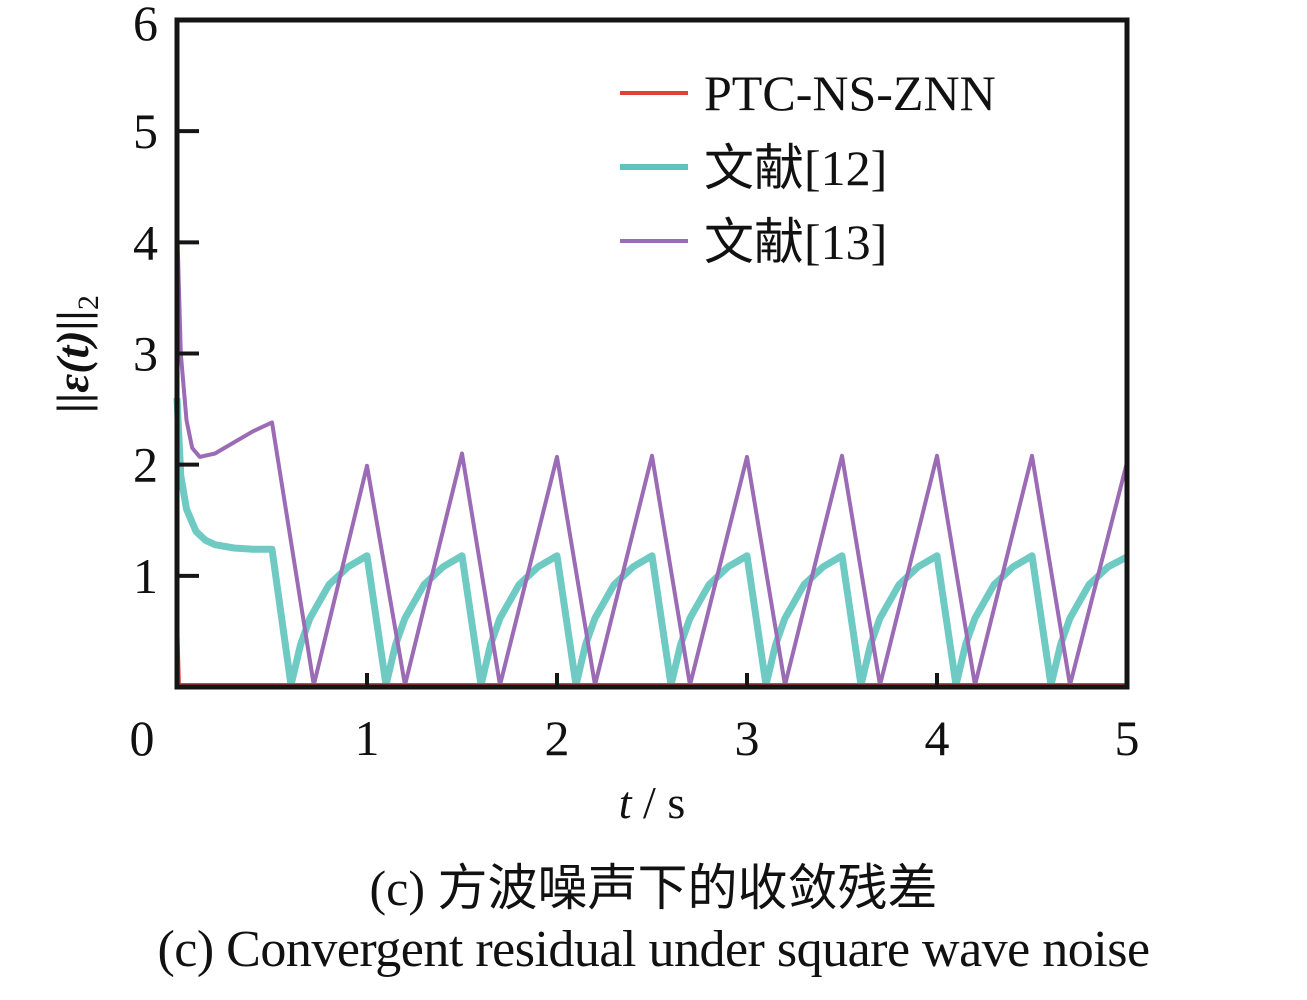  Describe the element at coordinates (145, 302) in the screenshot. I see `y-tick-labels: 1 2 3 4 5 6` at that location.